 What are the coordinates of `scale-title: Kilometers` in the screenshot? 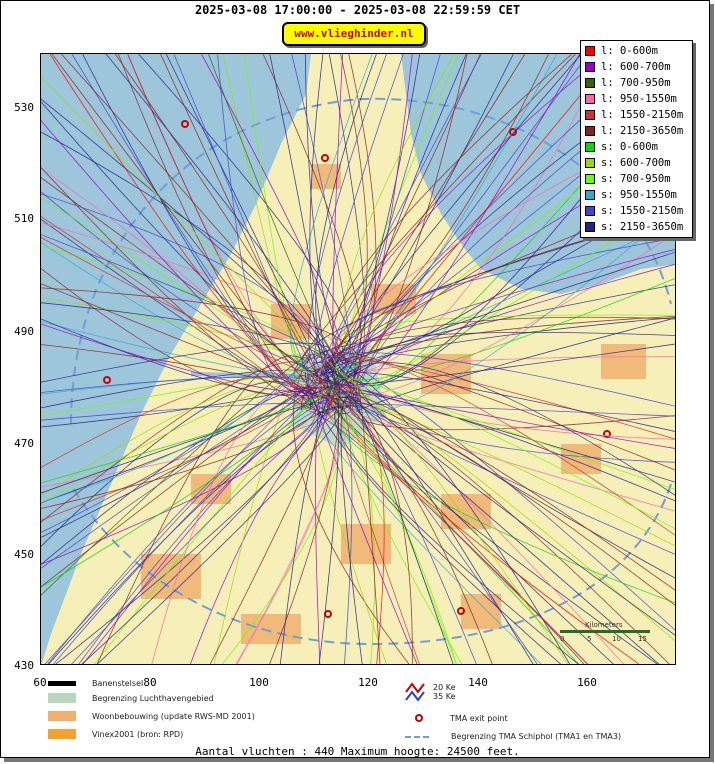 It's located at (604, 625).